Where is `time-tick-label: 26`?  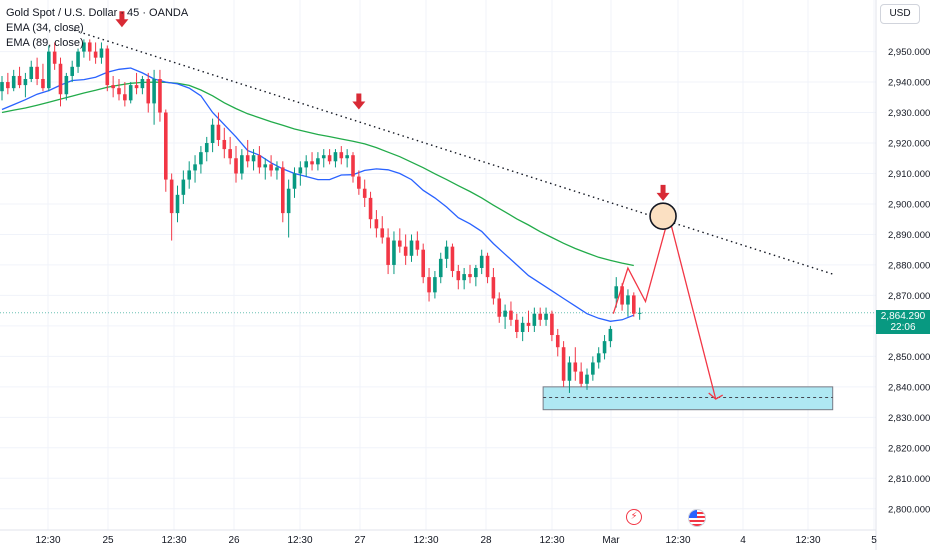 time-tick-label: 26 is located at coordinates (234, 540).